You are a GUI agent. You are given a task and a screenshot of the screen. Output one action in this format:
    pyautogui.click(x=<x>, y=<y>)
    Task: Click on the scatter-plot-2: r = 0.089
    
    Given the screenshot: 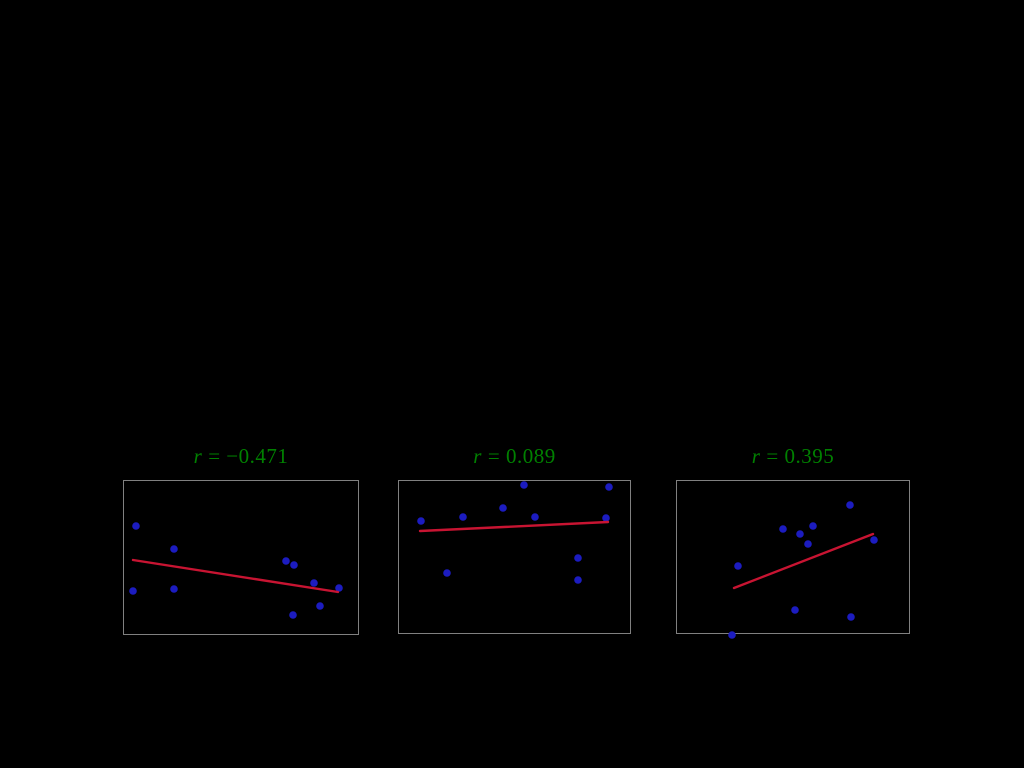 What is the action you would take?
    pyautogui.click(x=514, y=538)
    